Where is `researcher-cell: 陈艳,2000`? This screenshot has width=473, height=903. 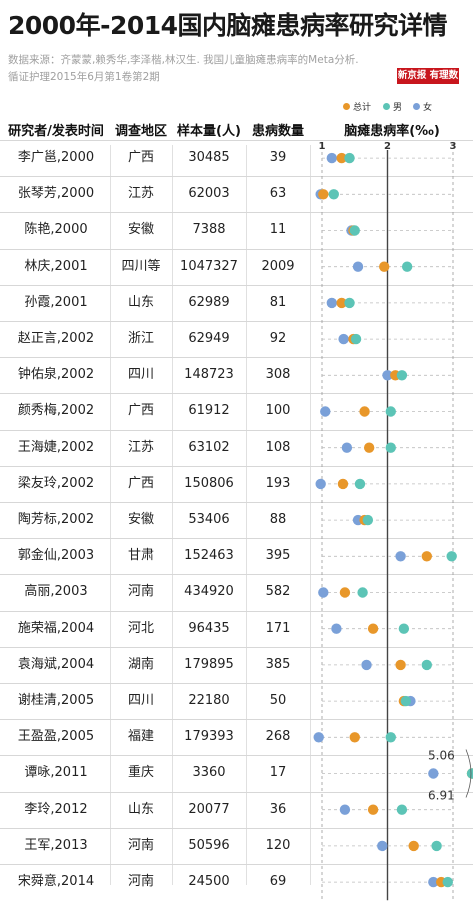
researcher-cell: 陈艳,2000 is located at coordinates (56, 230).